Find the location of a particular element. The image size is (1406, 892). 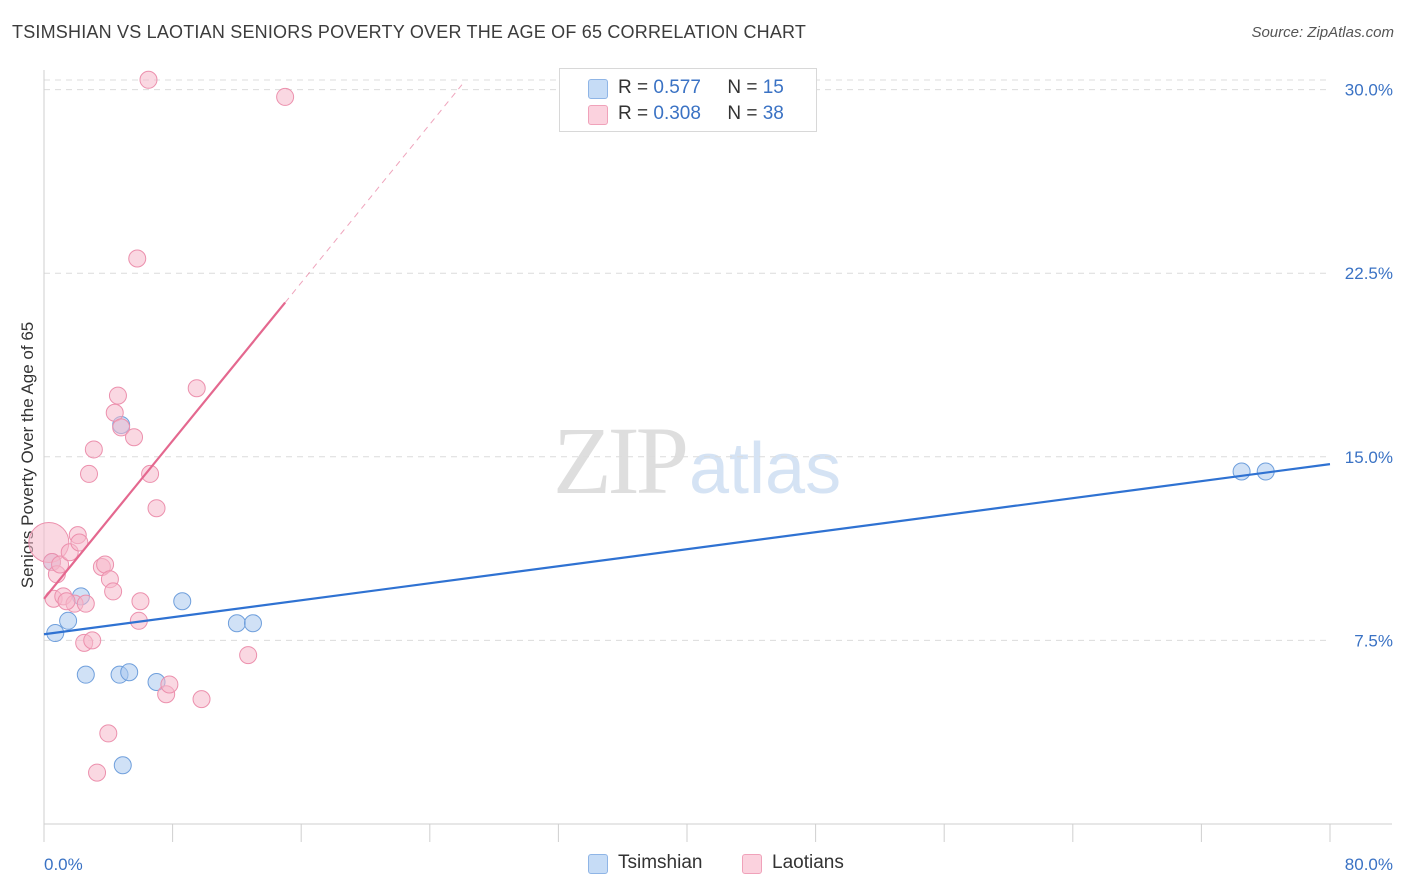

watermark-zip: ZIP is located at coordinates (621, 460).